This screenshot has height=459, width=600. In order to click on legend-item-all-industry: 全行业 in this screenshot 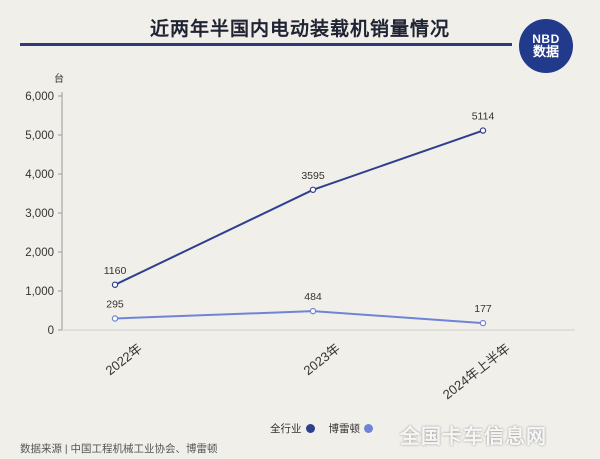, I will do `click(292, 428)`.